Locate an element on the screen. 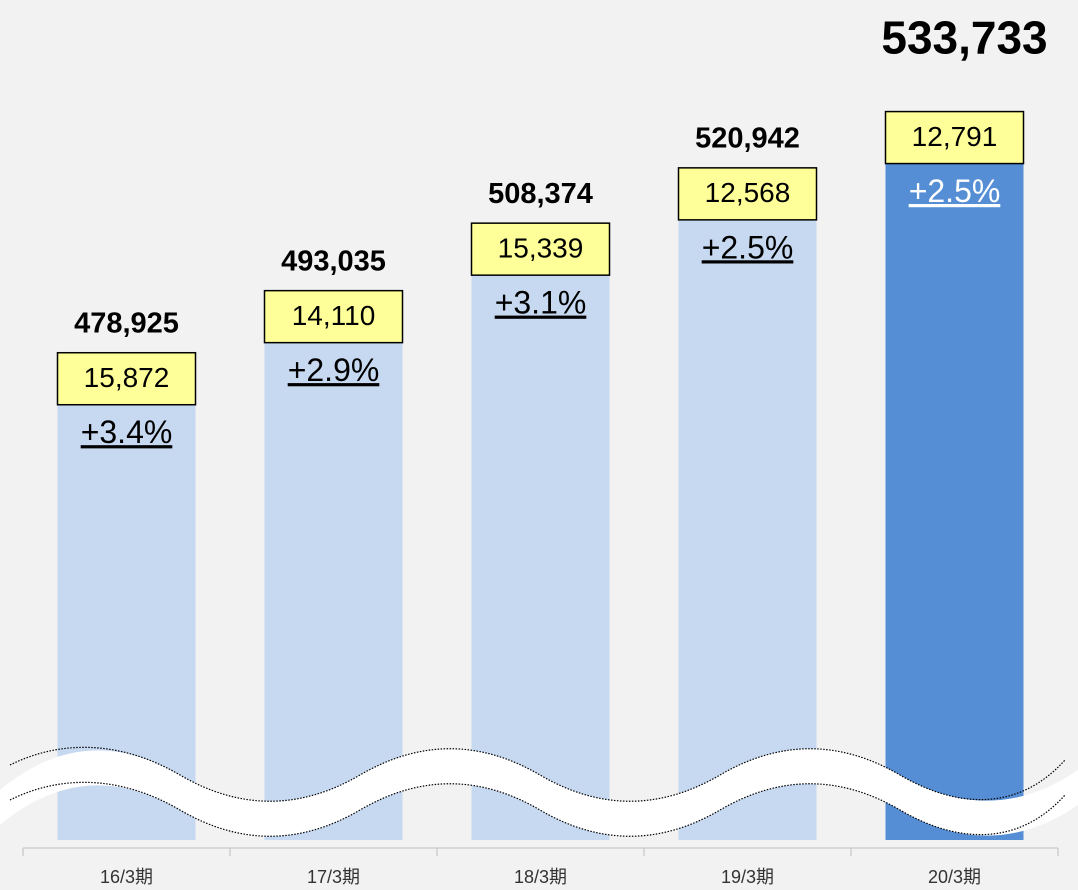 This screenshot has height=890, width=1078. value-label: 533,733 is located at coordinates (964, 38).